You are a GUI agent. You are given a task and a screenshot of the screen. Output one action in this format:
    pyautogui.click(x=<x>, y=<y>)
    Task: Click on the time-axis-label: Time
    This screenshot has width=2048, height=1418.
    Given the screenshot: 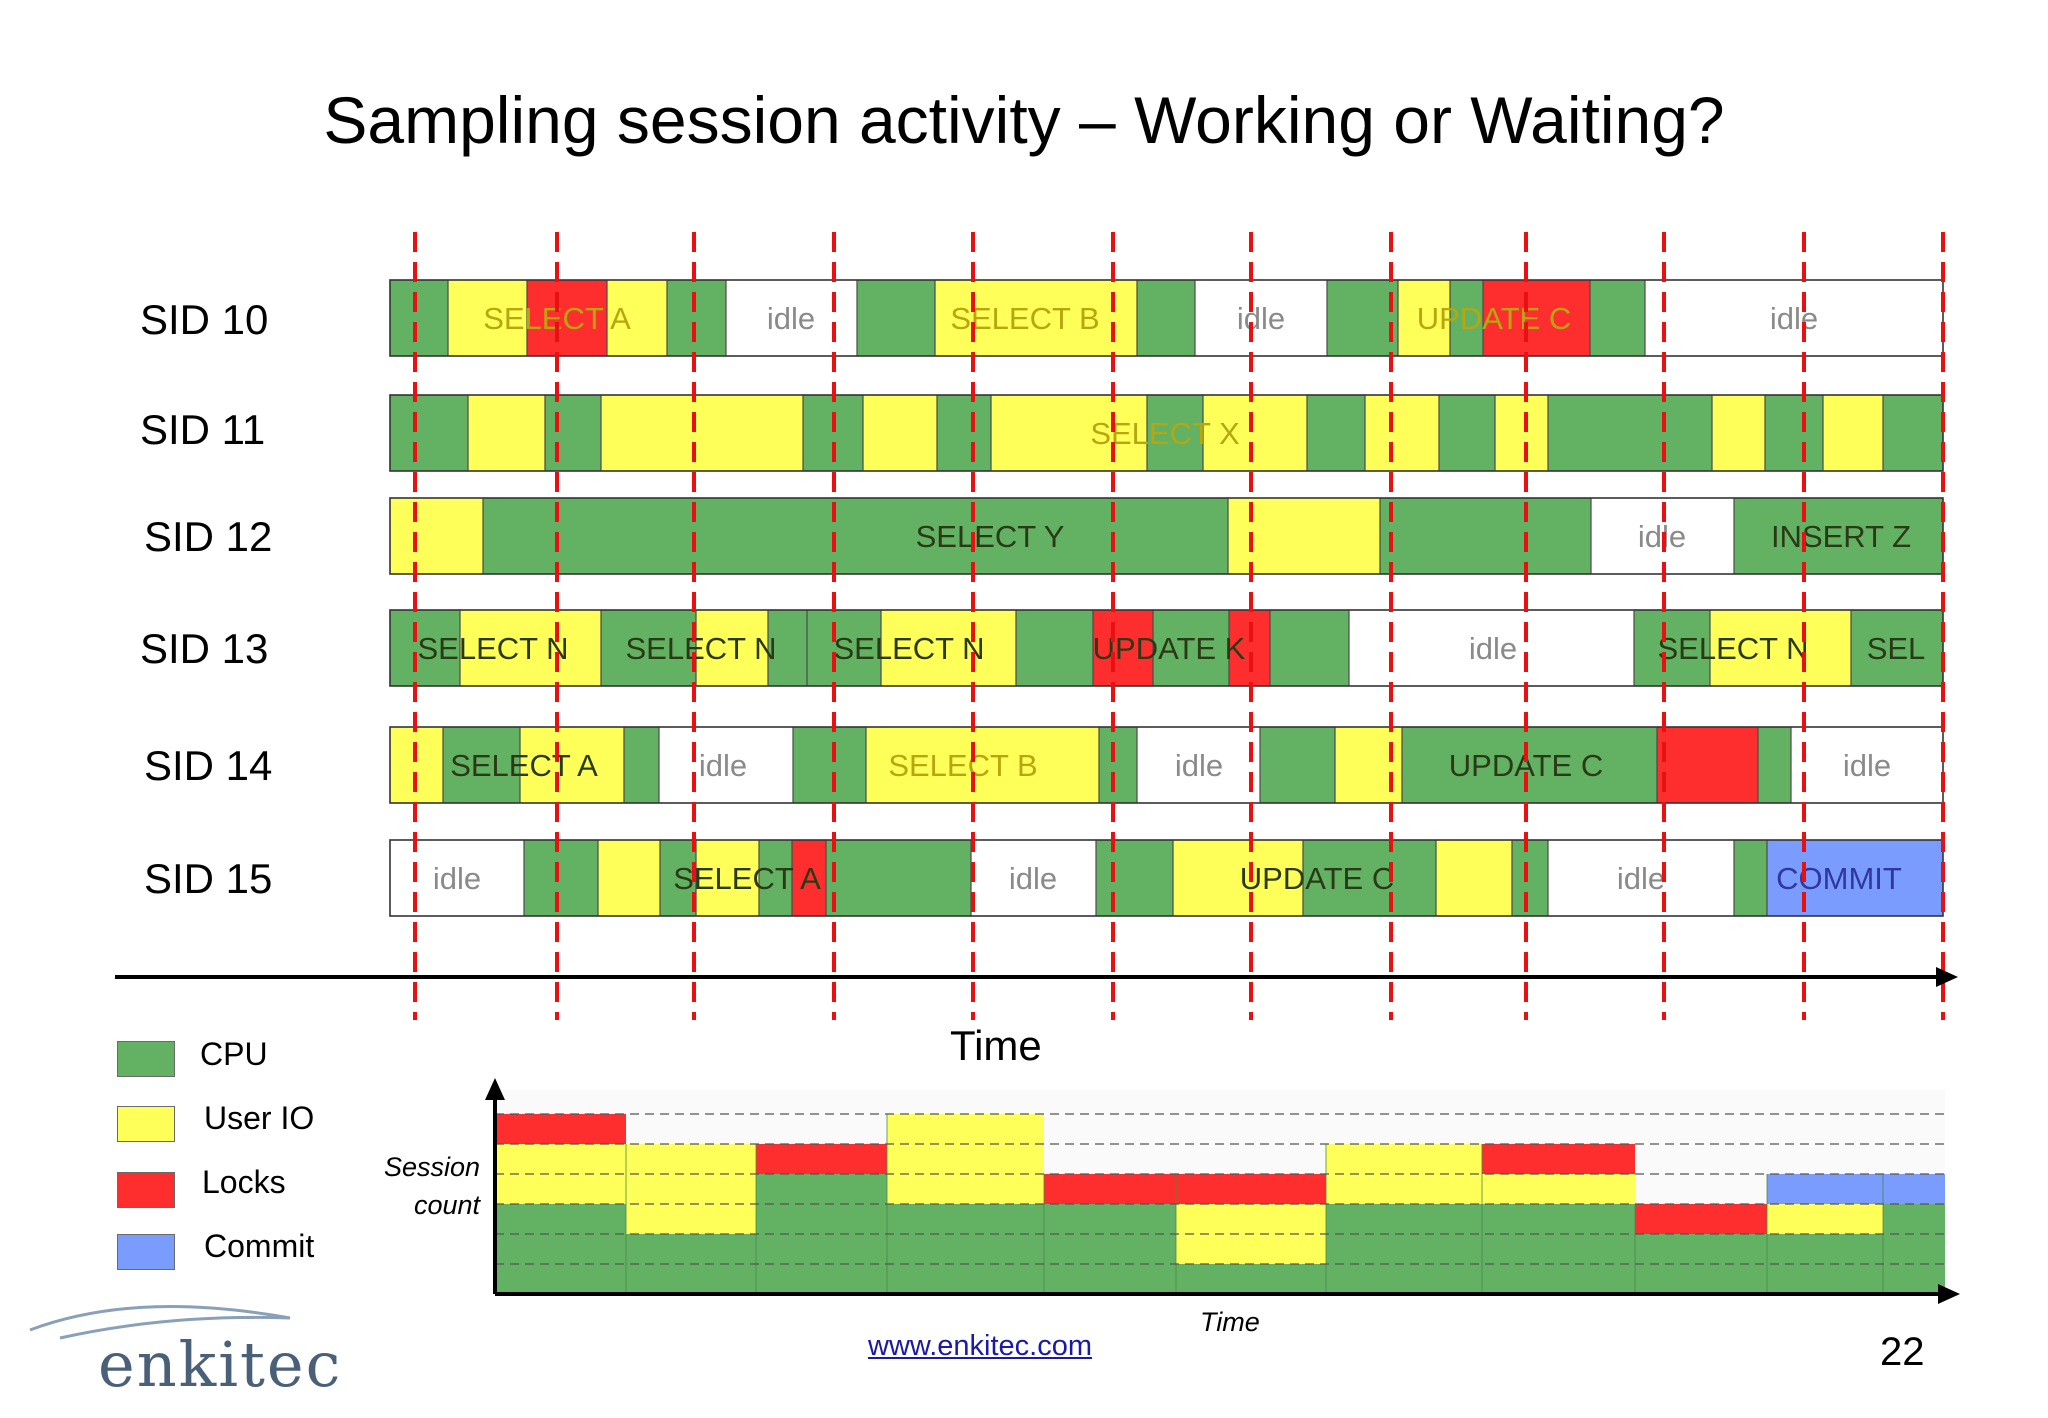 What is the action you would take?
    pyautogui.click(x=996, y=1045)
    